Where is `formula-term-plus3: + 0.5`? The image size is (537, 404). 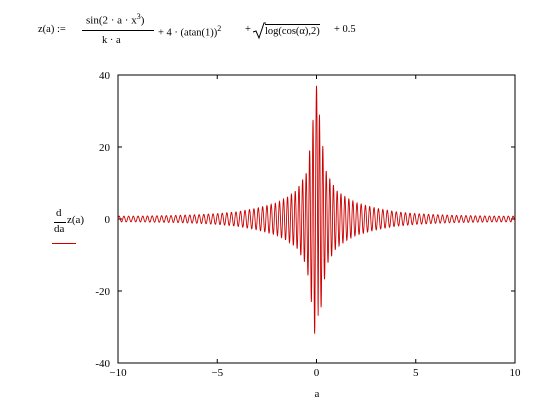
formula-term-plus3: + 0.5 is located at coordinates (345, 29).